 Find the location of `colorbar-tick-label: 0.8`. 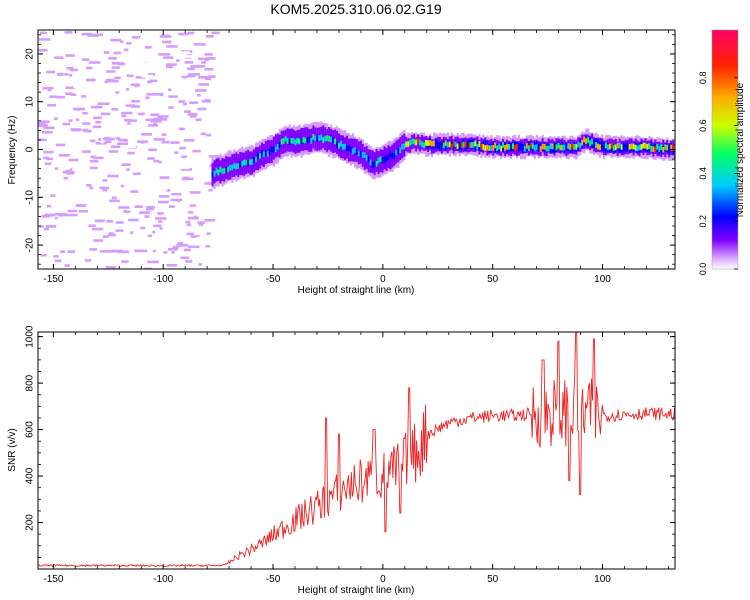

colorbar-tick-label: 0.8 is located at coordinates (703, 78).